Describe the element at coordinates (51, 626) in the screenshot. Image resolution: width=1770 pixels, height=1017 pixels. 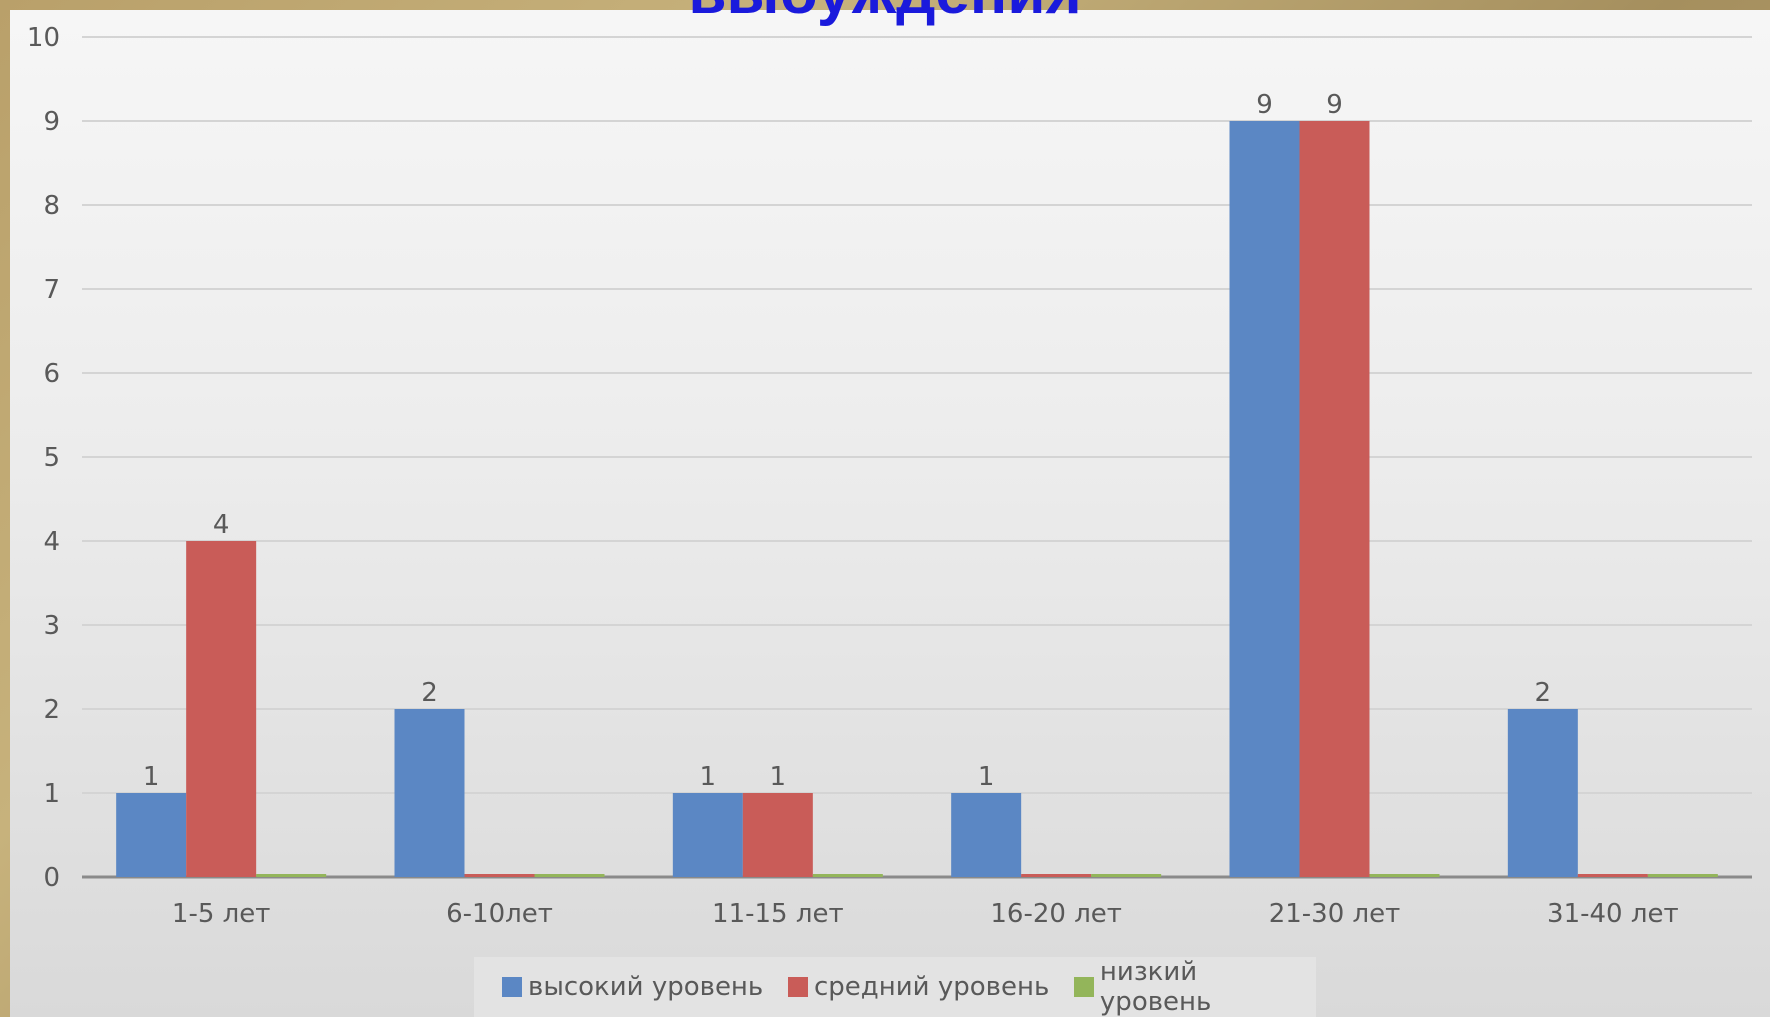
I see `y-tick-label: 3` at that location.